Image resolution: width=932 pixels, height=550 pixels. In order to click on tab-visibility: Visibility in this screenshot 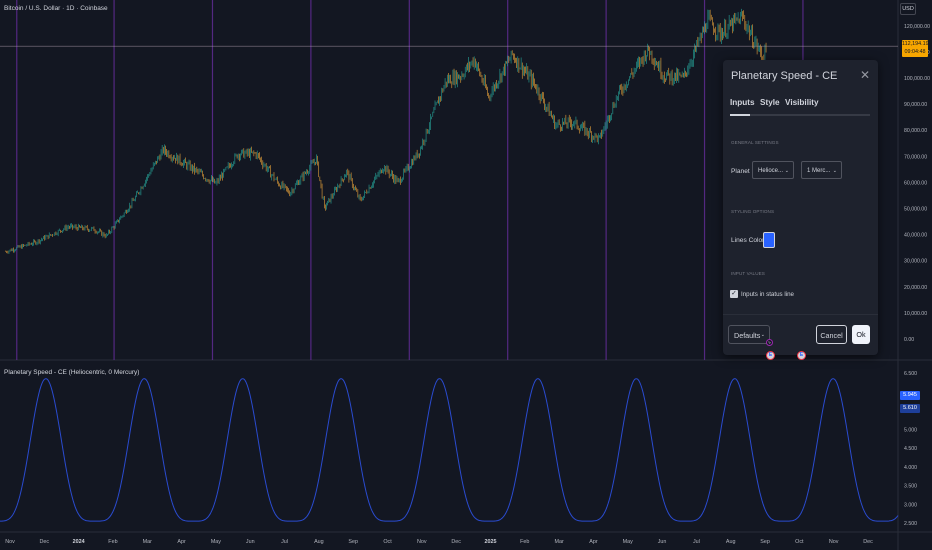, I will do `click(802, 102)`.